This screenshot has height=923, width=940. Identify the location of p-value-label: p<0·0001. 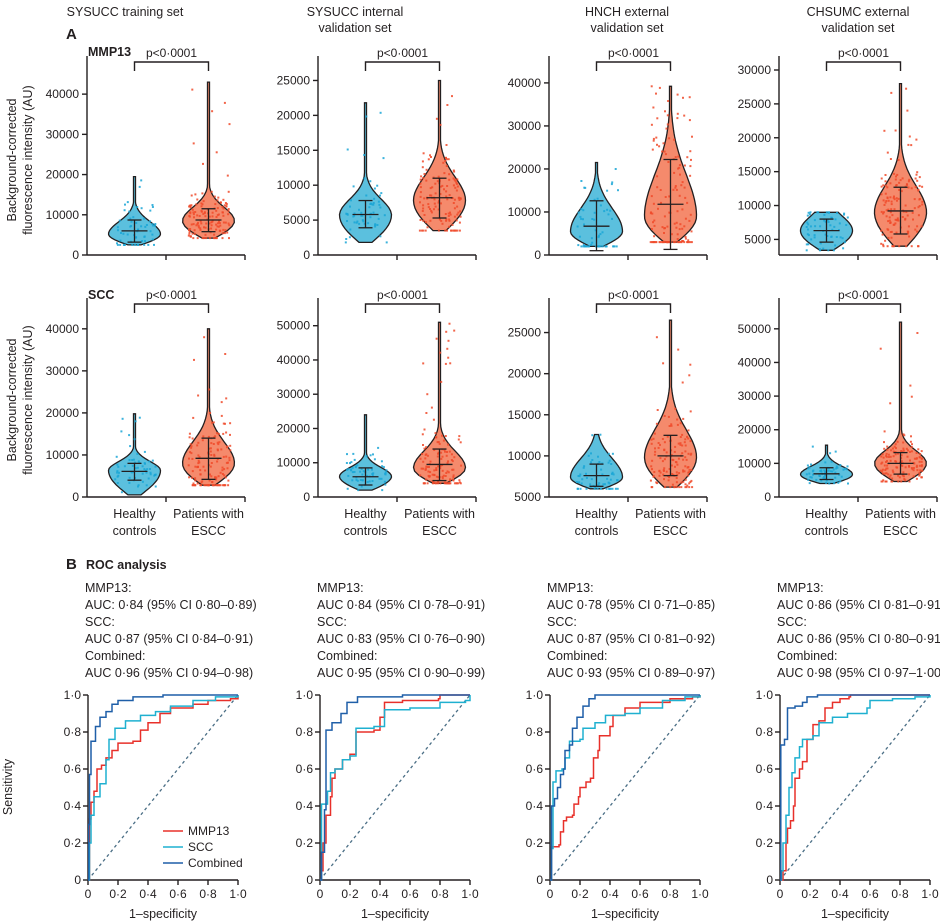
(863, 53).